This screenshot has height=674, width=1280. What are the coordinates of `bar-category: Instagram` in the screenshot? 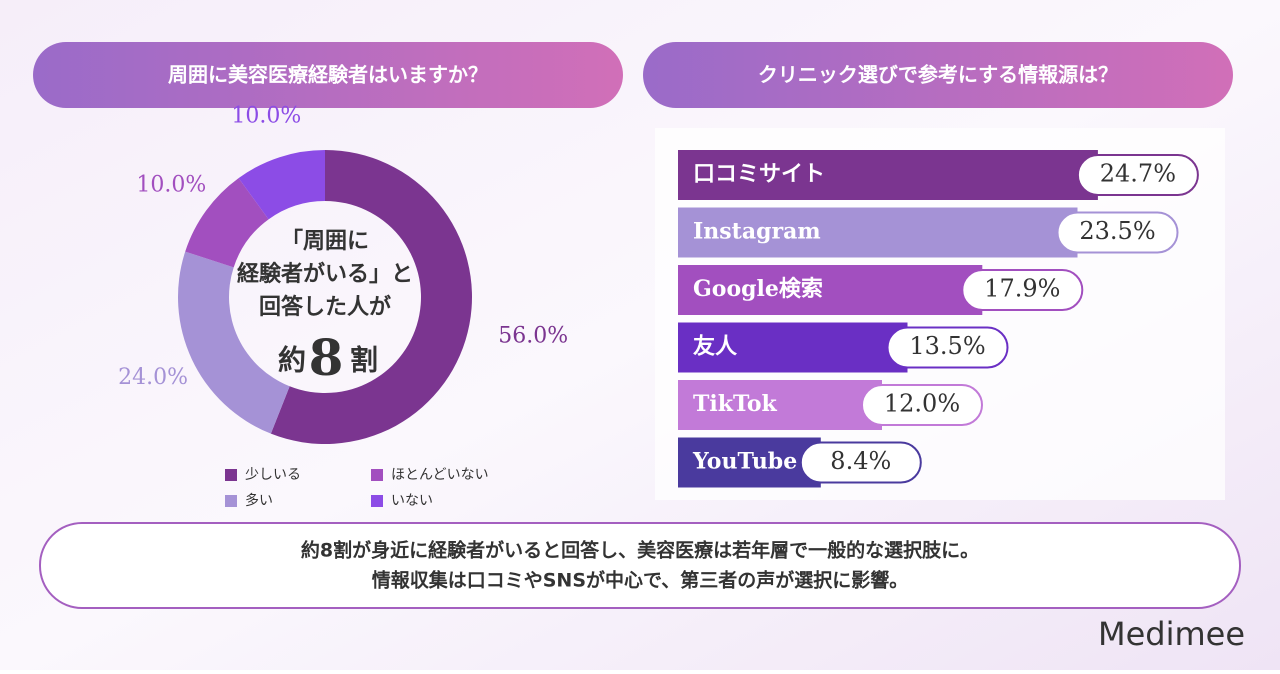 It's located at (757, 232).